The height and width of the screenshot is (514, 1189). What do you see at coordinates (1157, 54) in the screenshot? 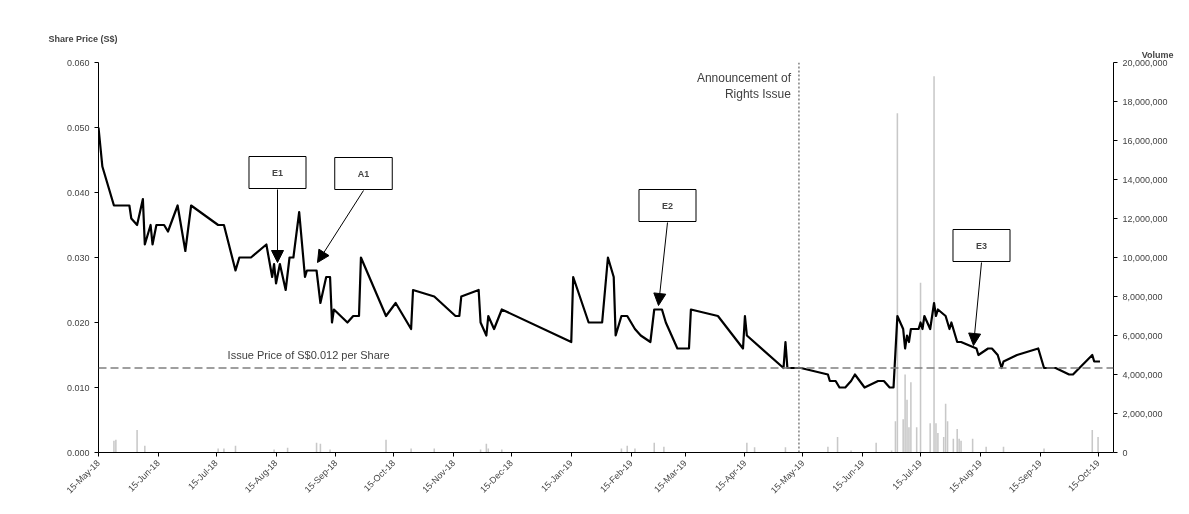
I see `y2-axis-title: Volume` at bounding box center [1157, 54].